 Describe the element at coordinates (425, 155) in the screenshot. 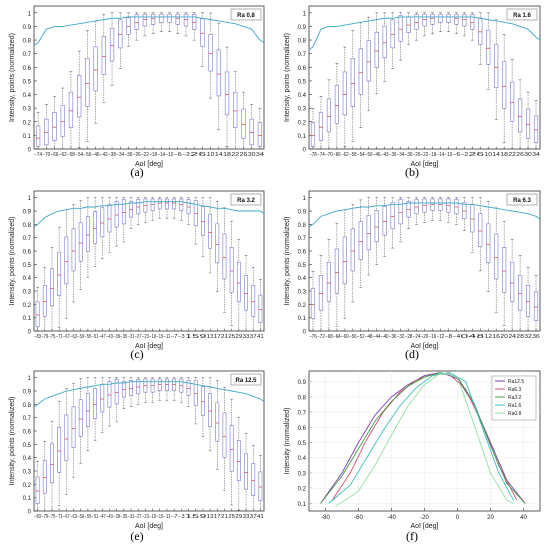

I see `x-tick-label: −22` at that location.